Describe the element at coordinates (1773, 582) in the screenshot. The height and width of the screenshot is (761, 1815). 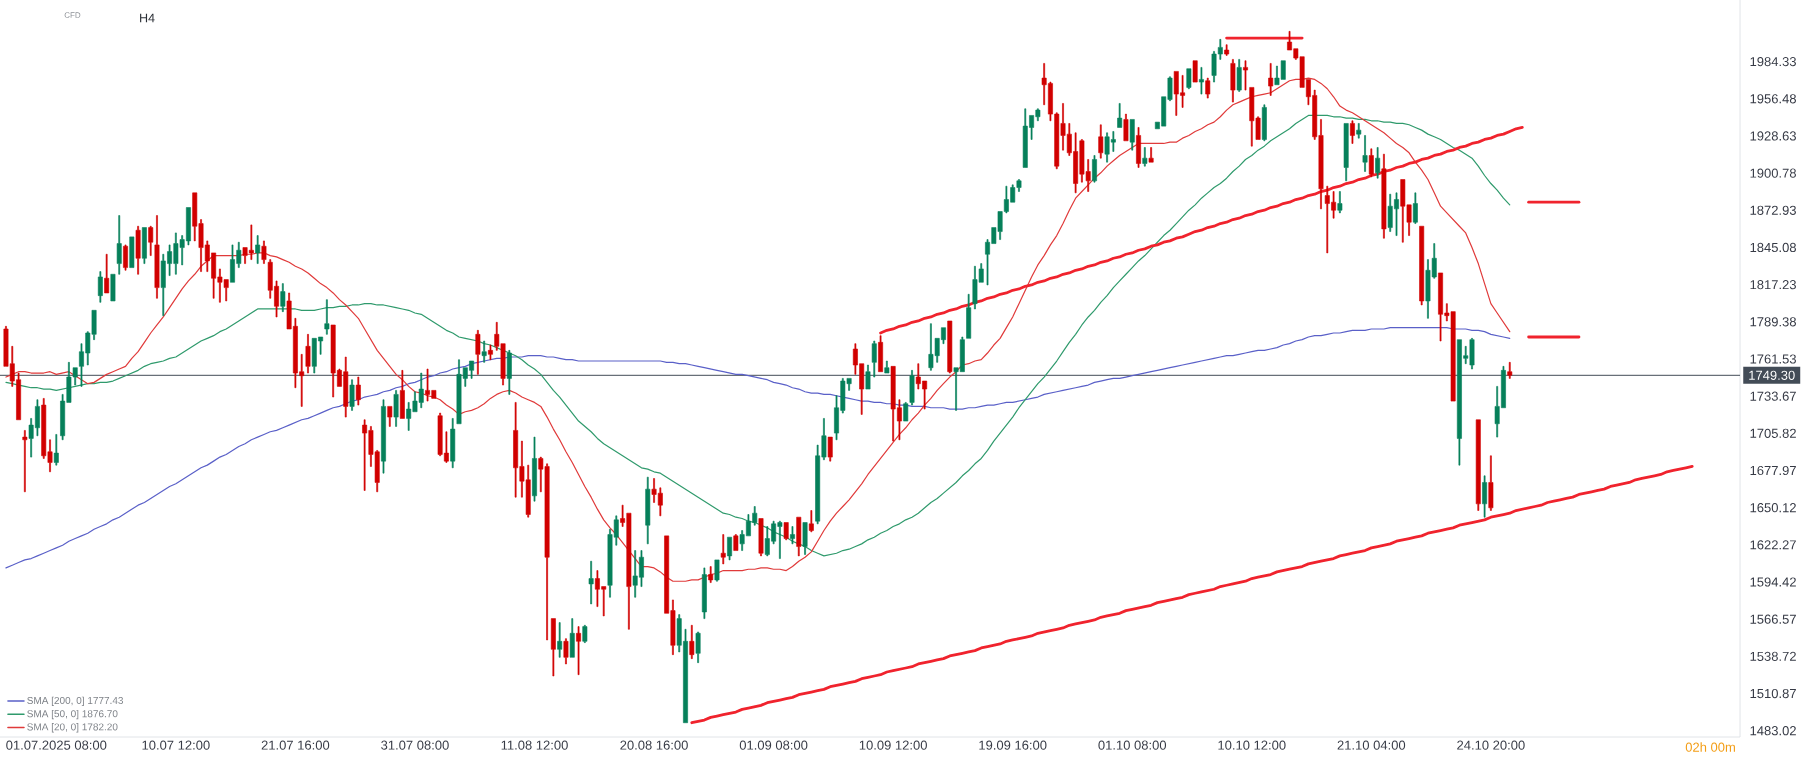
I see `y-tick-label: 1594.42` at that location.